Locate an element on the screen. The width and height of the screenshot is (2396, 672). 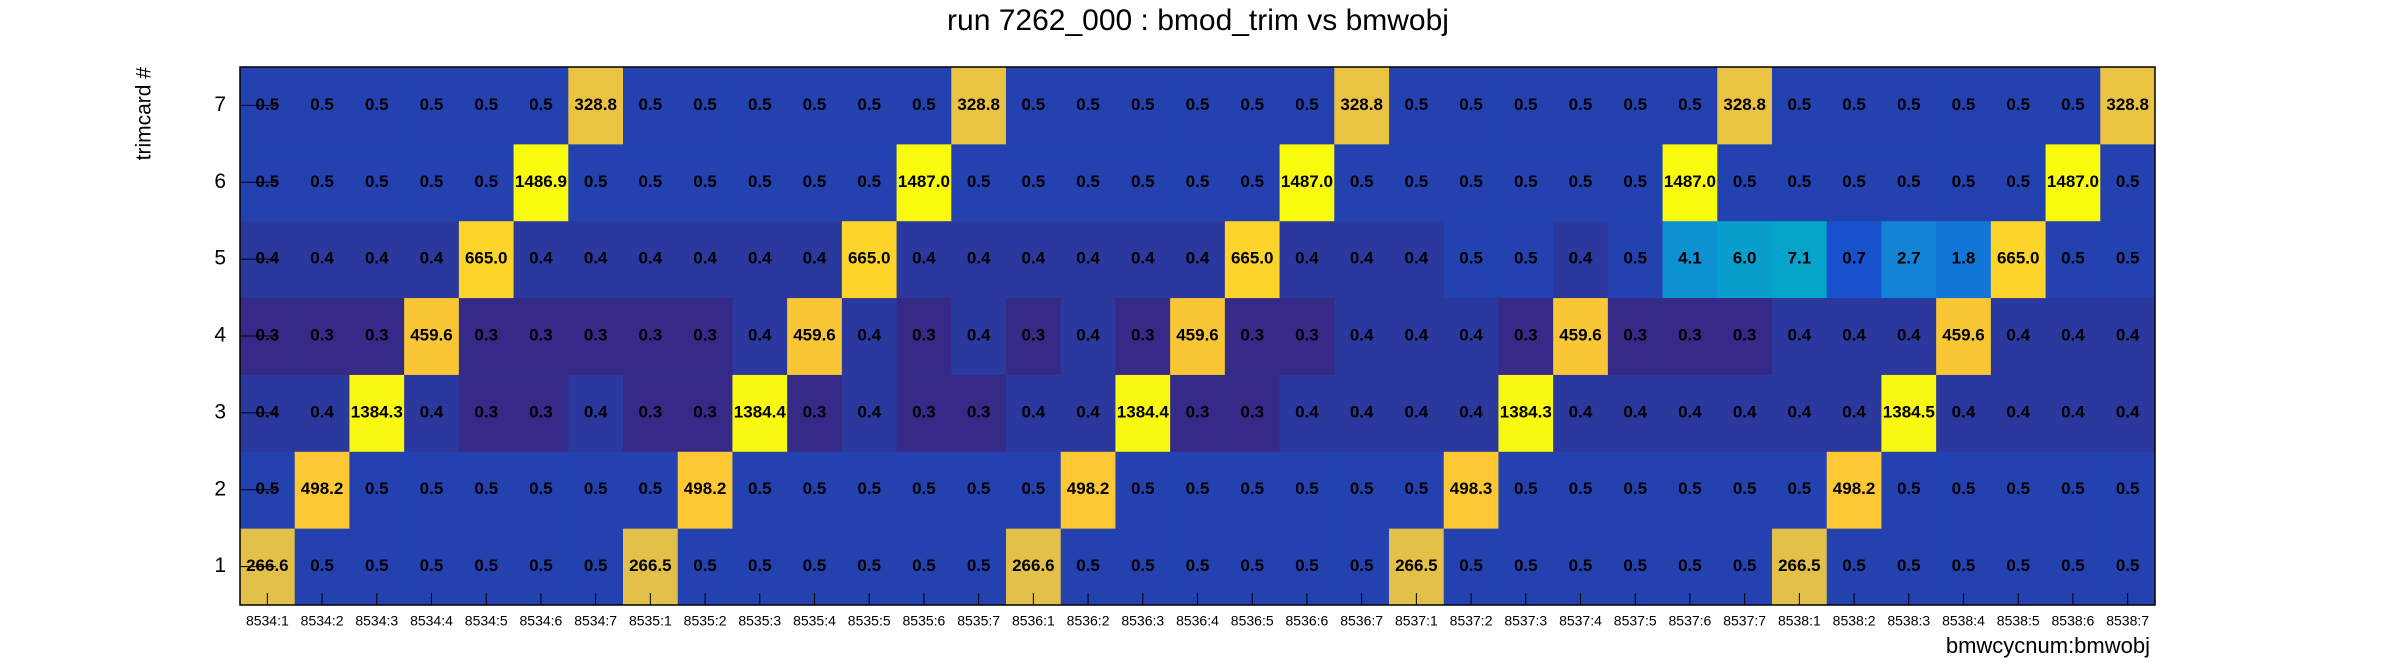
chart-title: run 7262_000 : bmod_trim vs bmwobj is located at coordinates (1198, 20).